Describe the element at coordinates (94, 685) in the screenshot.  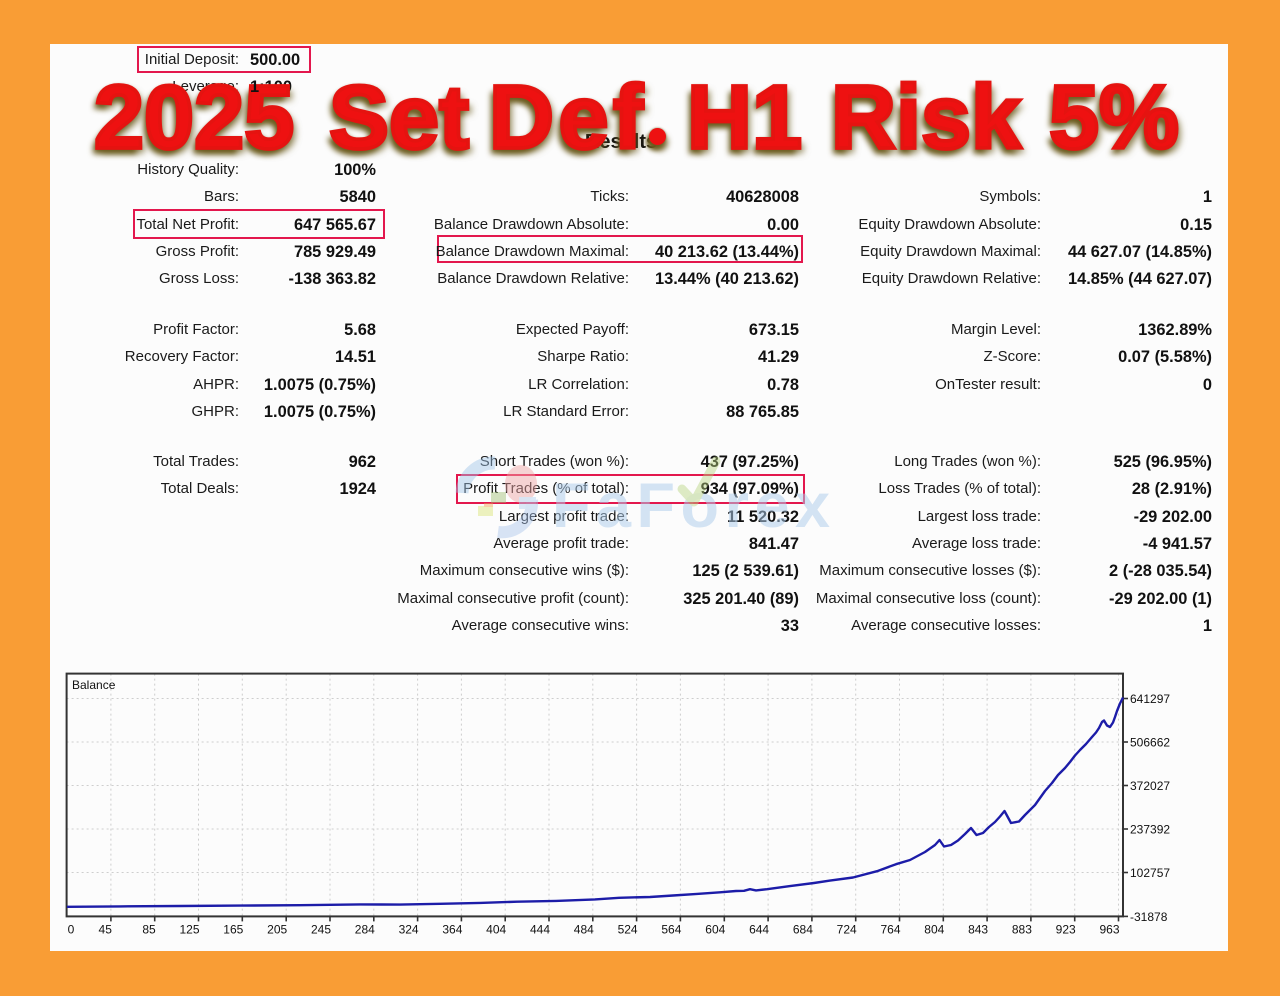
I see `svg-text: Balance` at that location.